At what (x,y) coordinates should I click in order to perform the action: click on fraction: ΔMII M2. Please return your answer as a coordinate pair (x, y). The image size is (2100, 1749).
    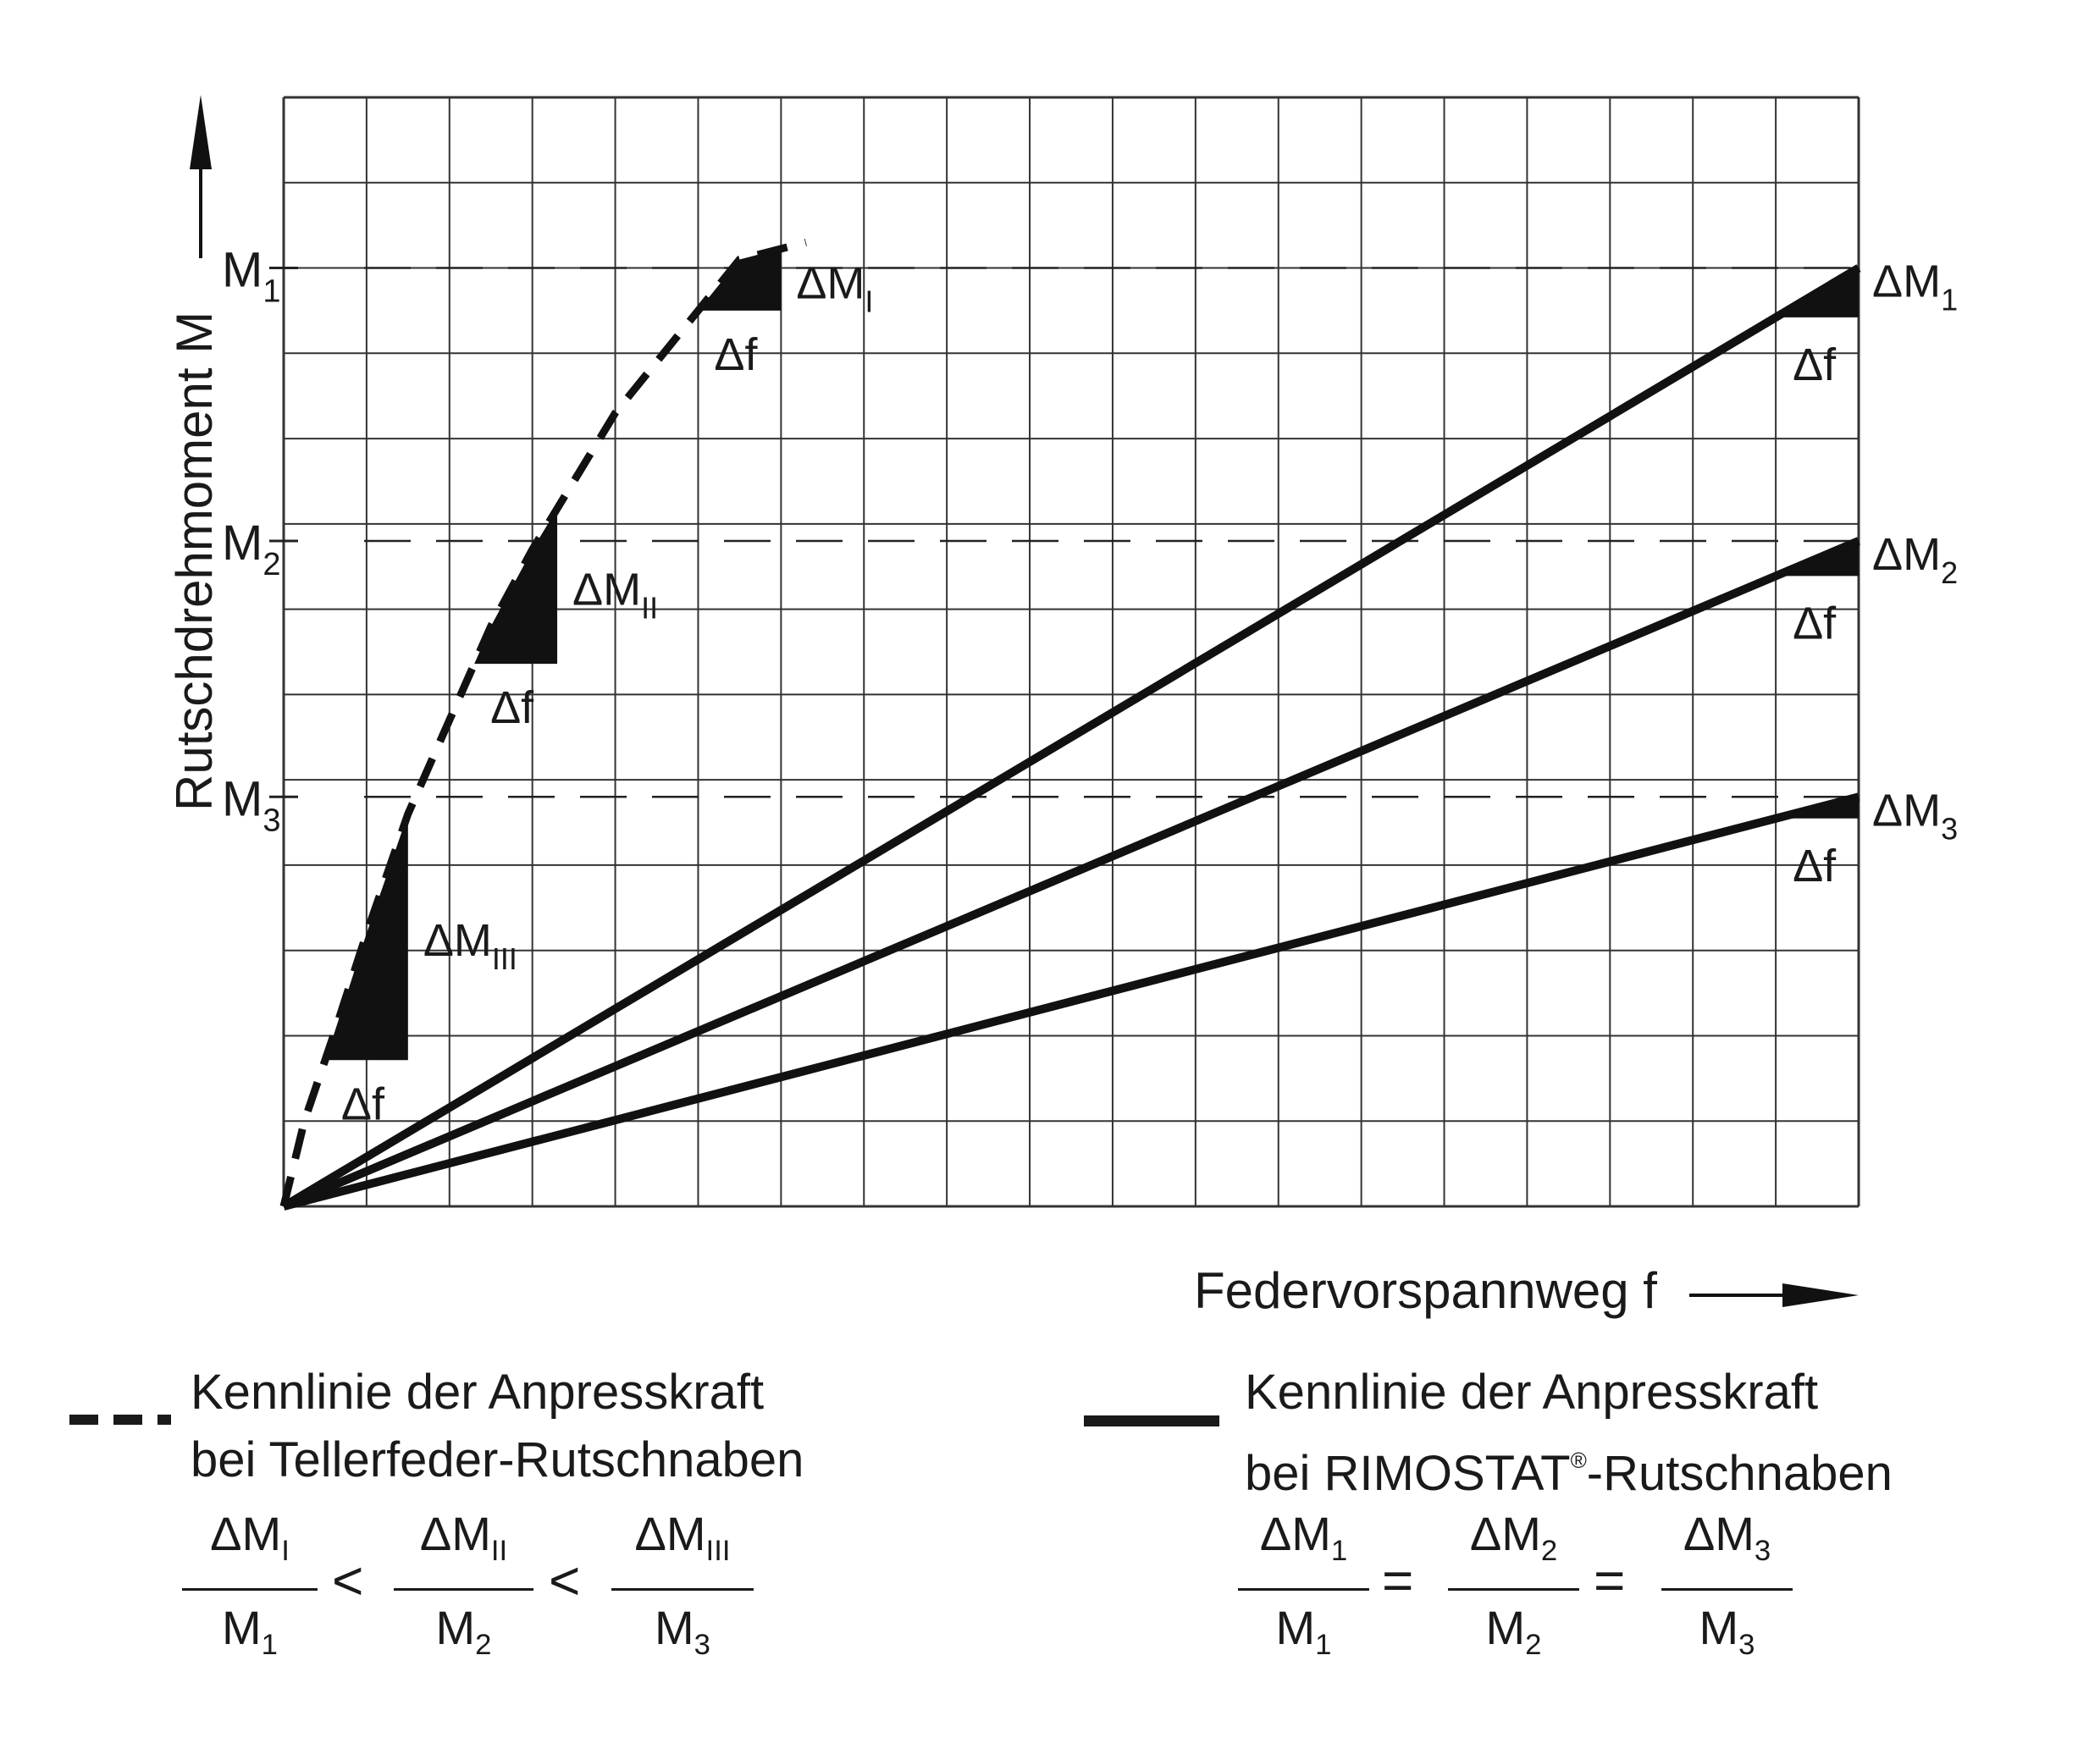
    Looking at the image, I should click on (464, 1589).